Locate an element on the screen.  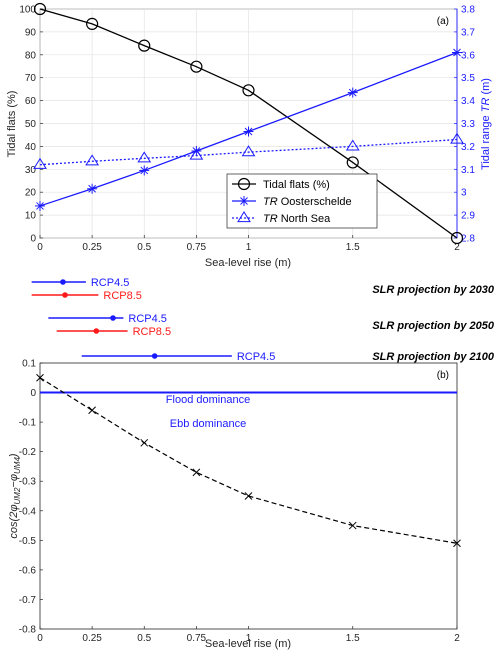
panel-a-x-tick-label: 2 is located at coordinates (457, 247).